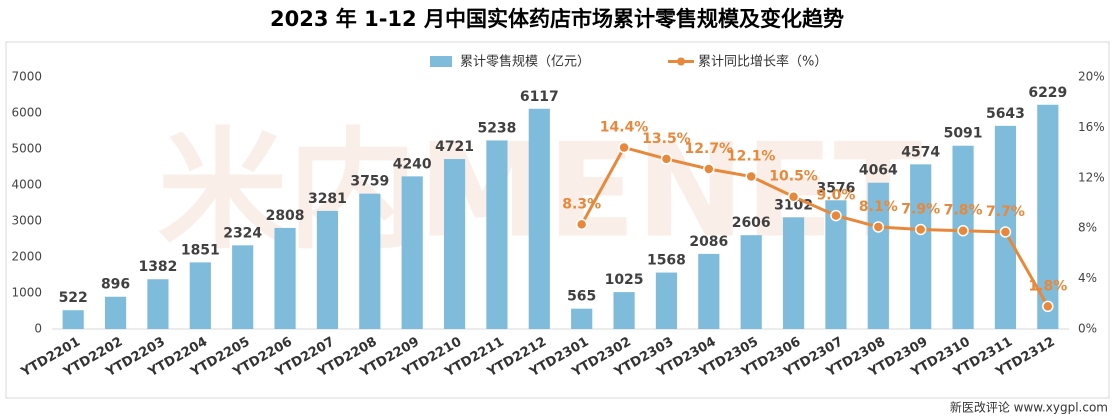 This screenshot has height=416, width=1115. Describe the element at coordinates (751, 223) in the screenshot. I see `bar-label: 2606` at that location.